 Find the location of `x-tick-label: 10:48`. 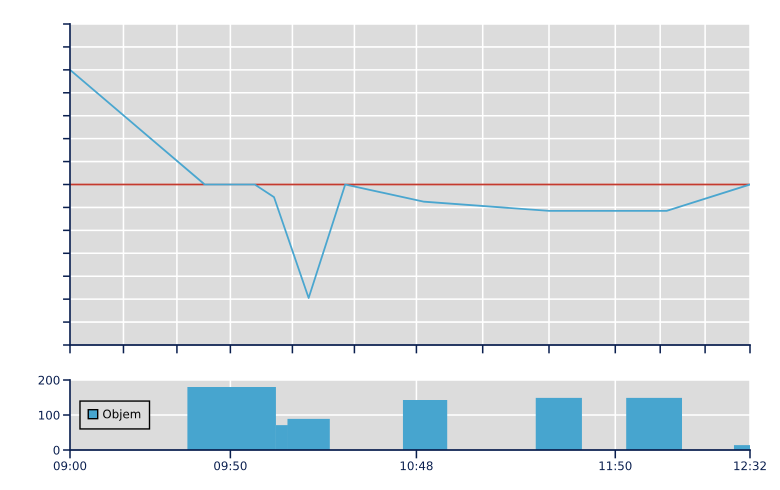

x-tick-label: 10:48 is located at coordinates (416, 465).